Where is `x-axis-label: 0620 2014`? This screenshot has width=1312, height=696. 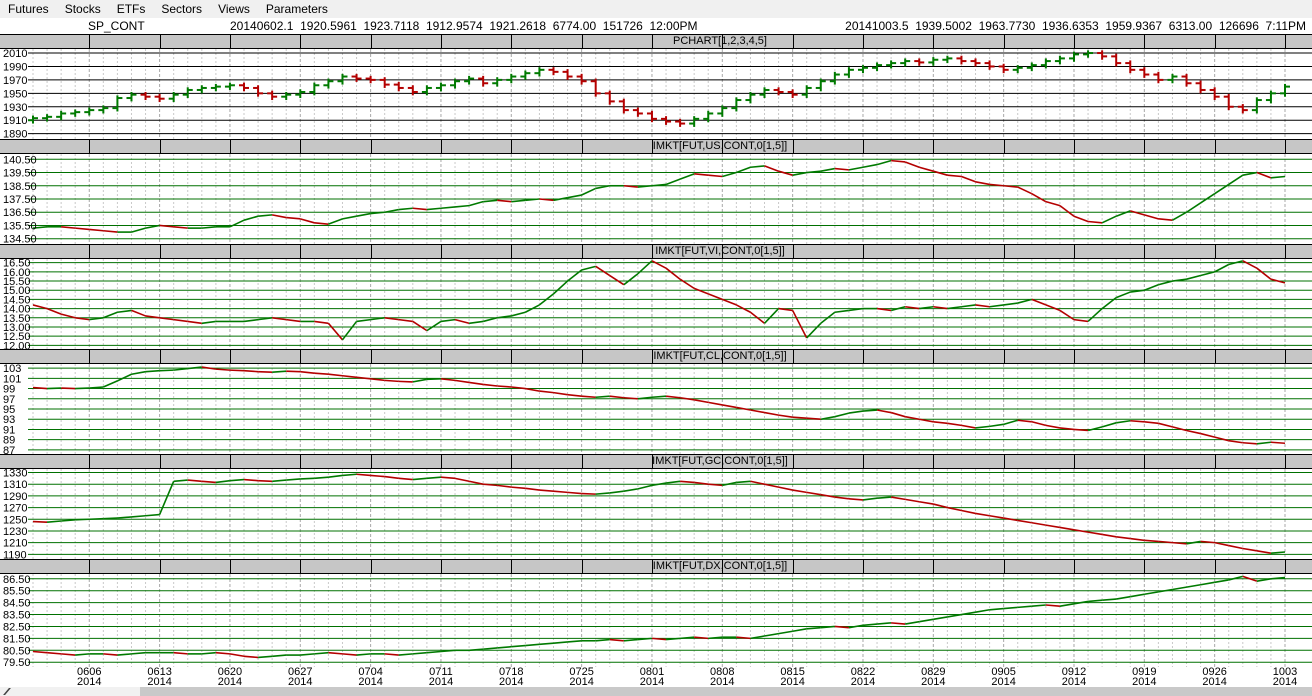
x-axis-label: 0620 2014 is located at coordinates (230, 677).